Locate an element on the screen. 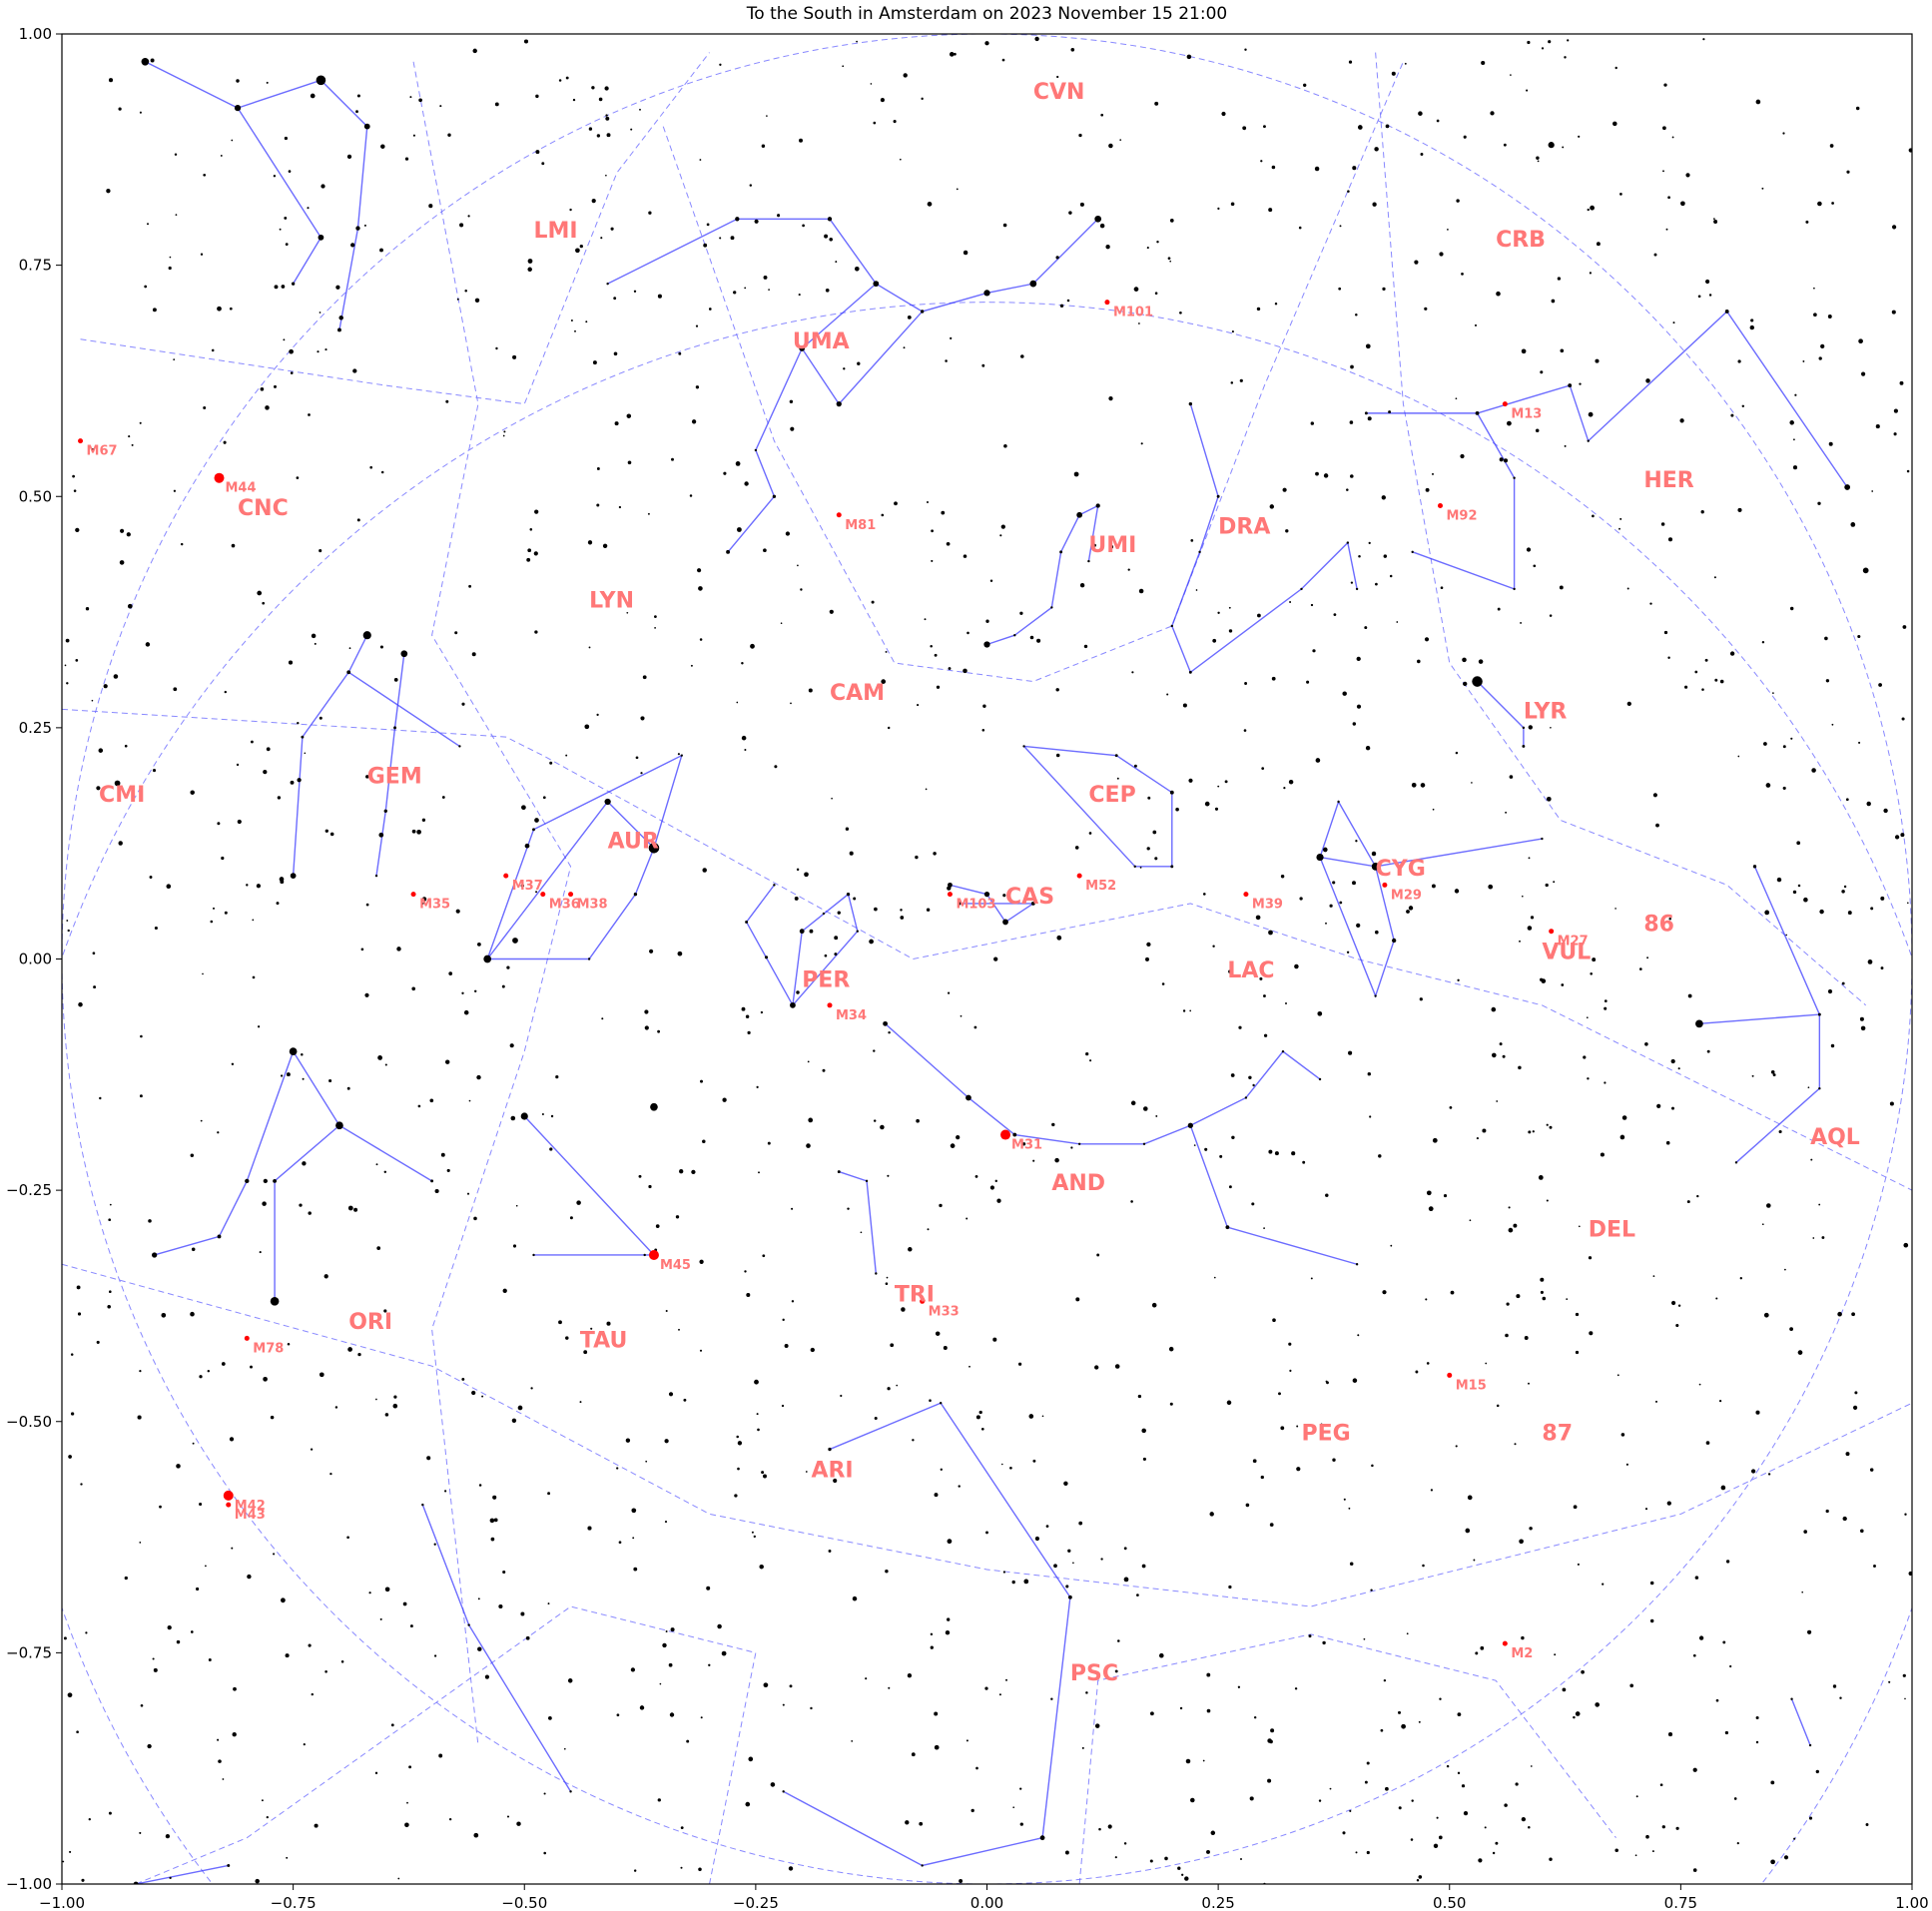 This screenshot has height=1911, width=1932. x-tick-label: 0.75 is located at coordinates (1680, 1902).